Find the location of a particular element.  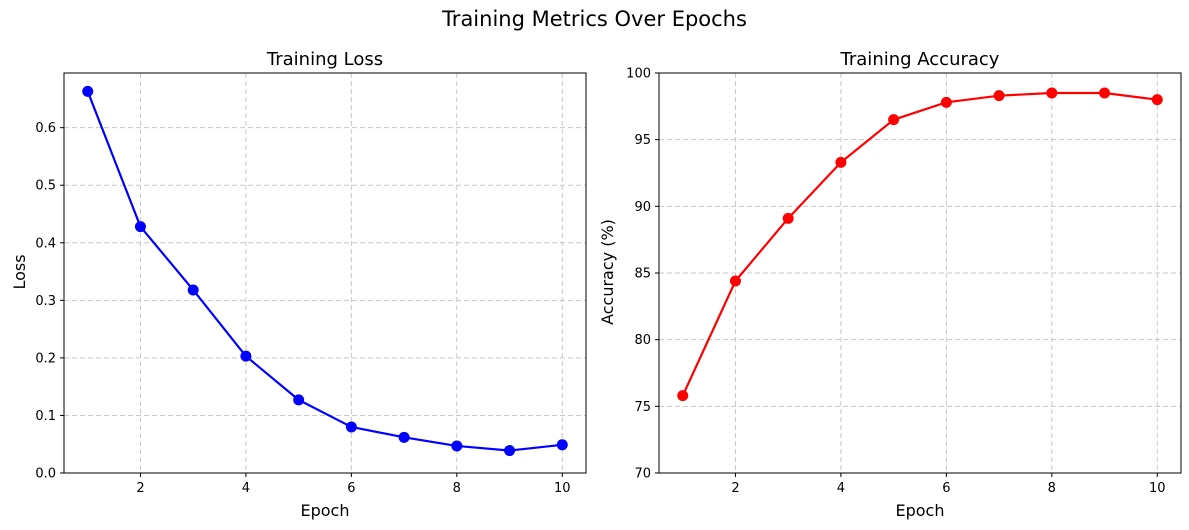

accuracy-ytick-label: 75 is located at coordinates (642, 407).